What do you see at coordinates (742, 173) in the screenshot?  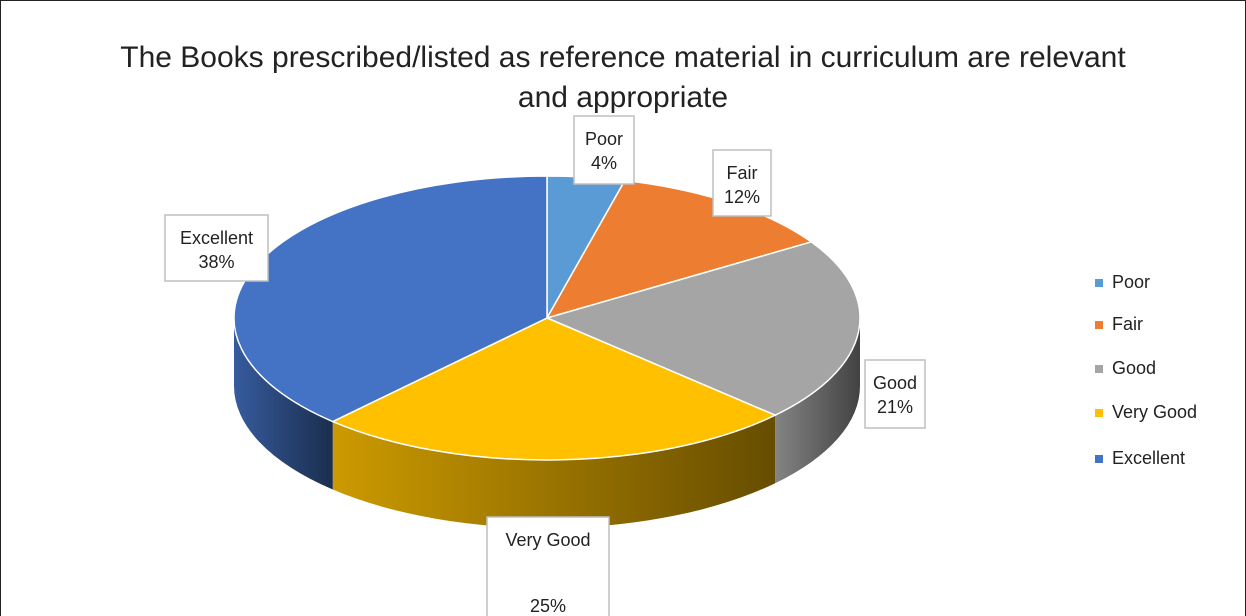 I see `data-label-category: Fair` at bounding box center [742, 173].